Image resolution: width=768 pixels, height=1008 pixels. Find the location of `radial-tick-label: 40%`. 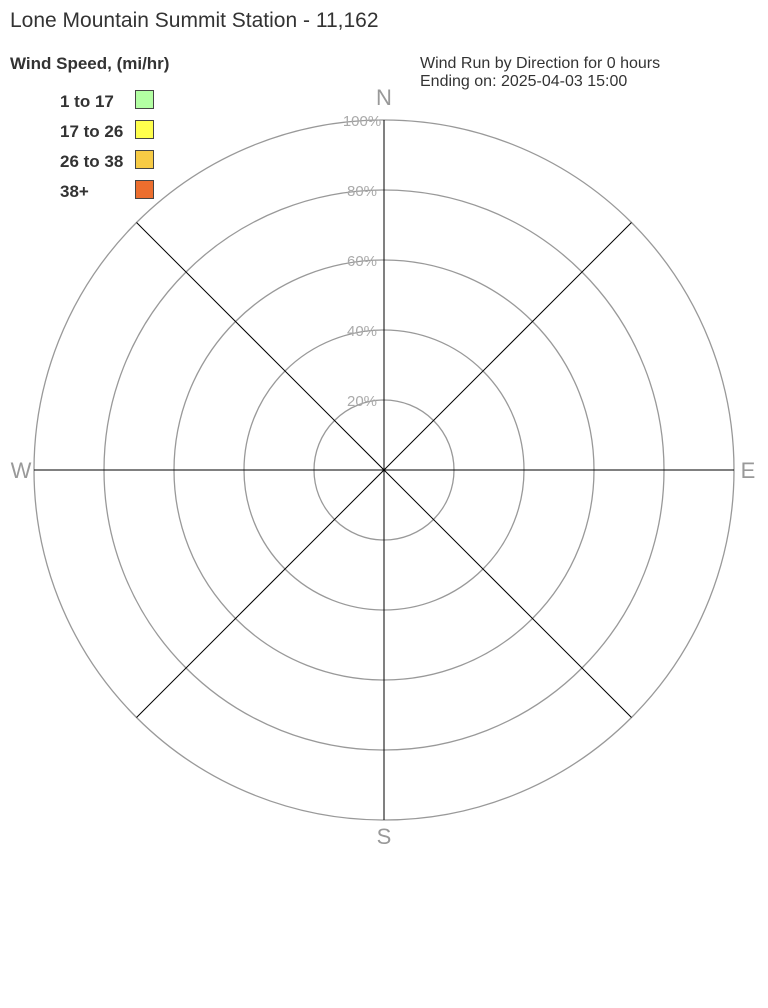

radial-tick-label: 40% is located at coordinates (362, 331).